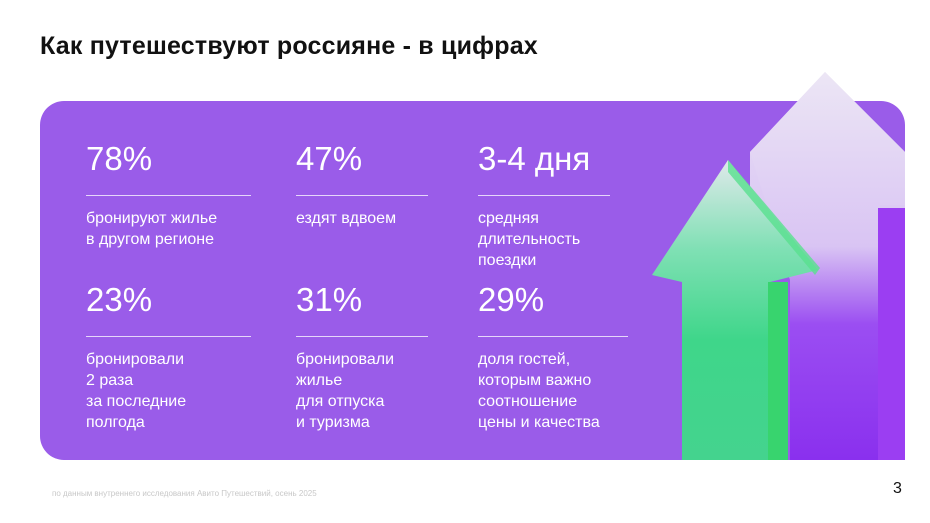  Describe the element at coordinates (544, 206) in the screenshot. I see `stat-item: 3-4 дня средняя длительность поездки` at that location.